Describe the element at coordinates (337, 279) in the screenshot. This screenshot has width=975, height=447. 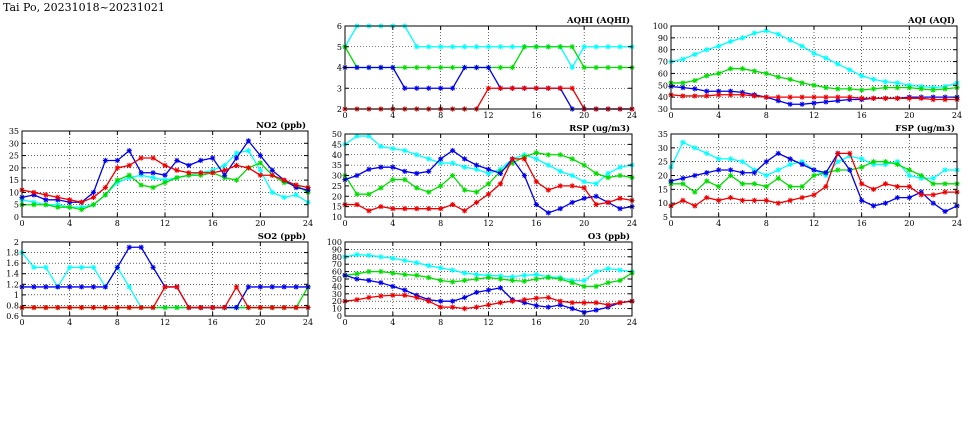
I see `o3-ytick-label: 50` at that location.